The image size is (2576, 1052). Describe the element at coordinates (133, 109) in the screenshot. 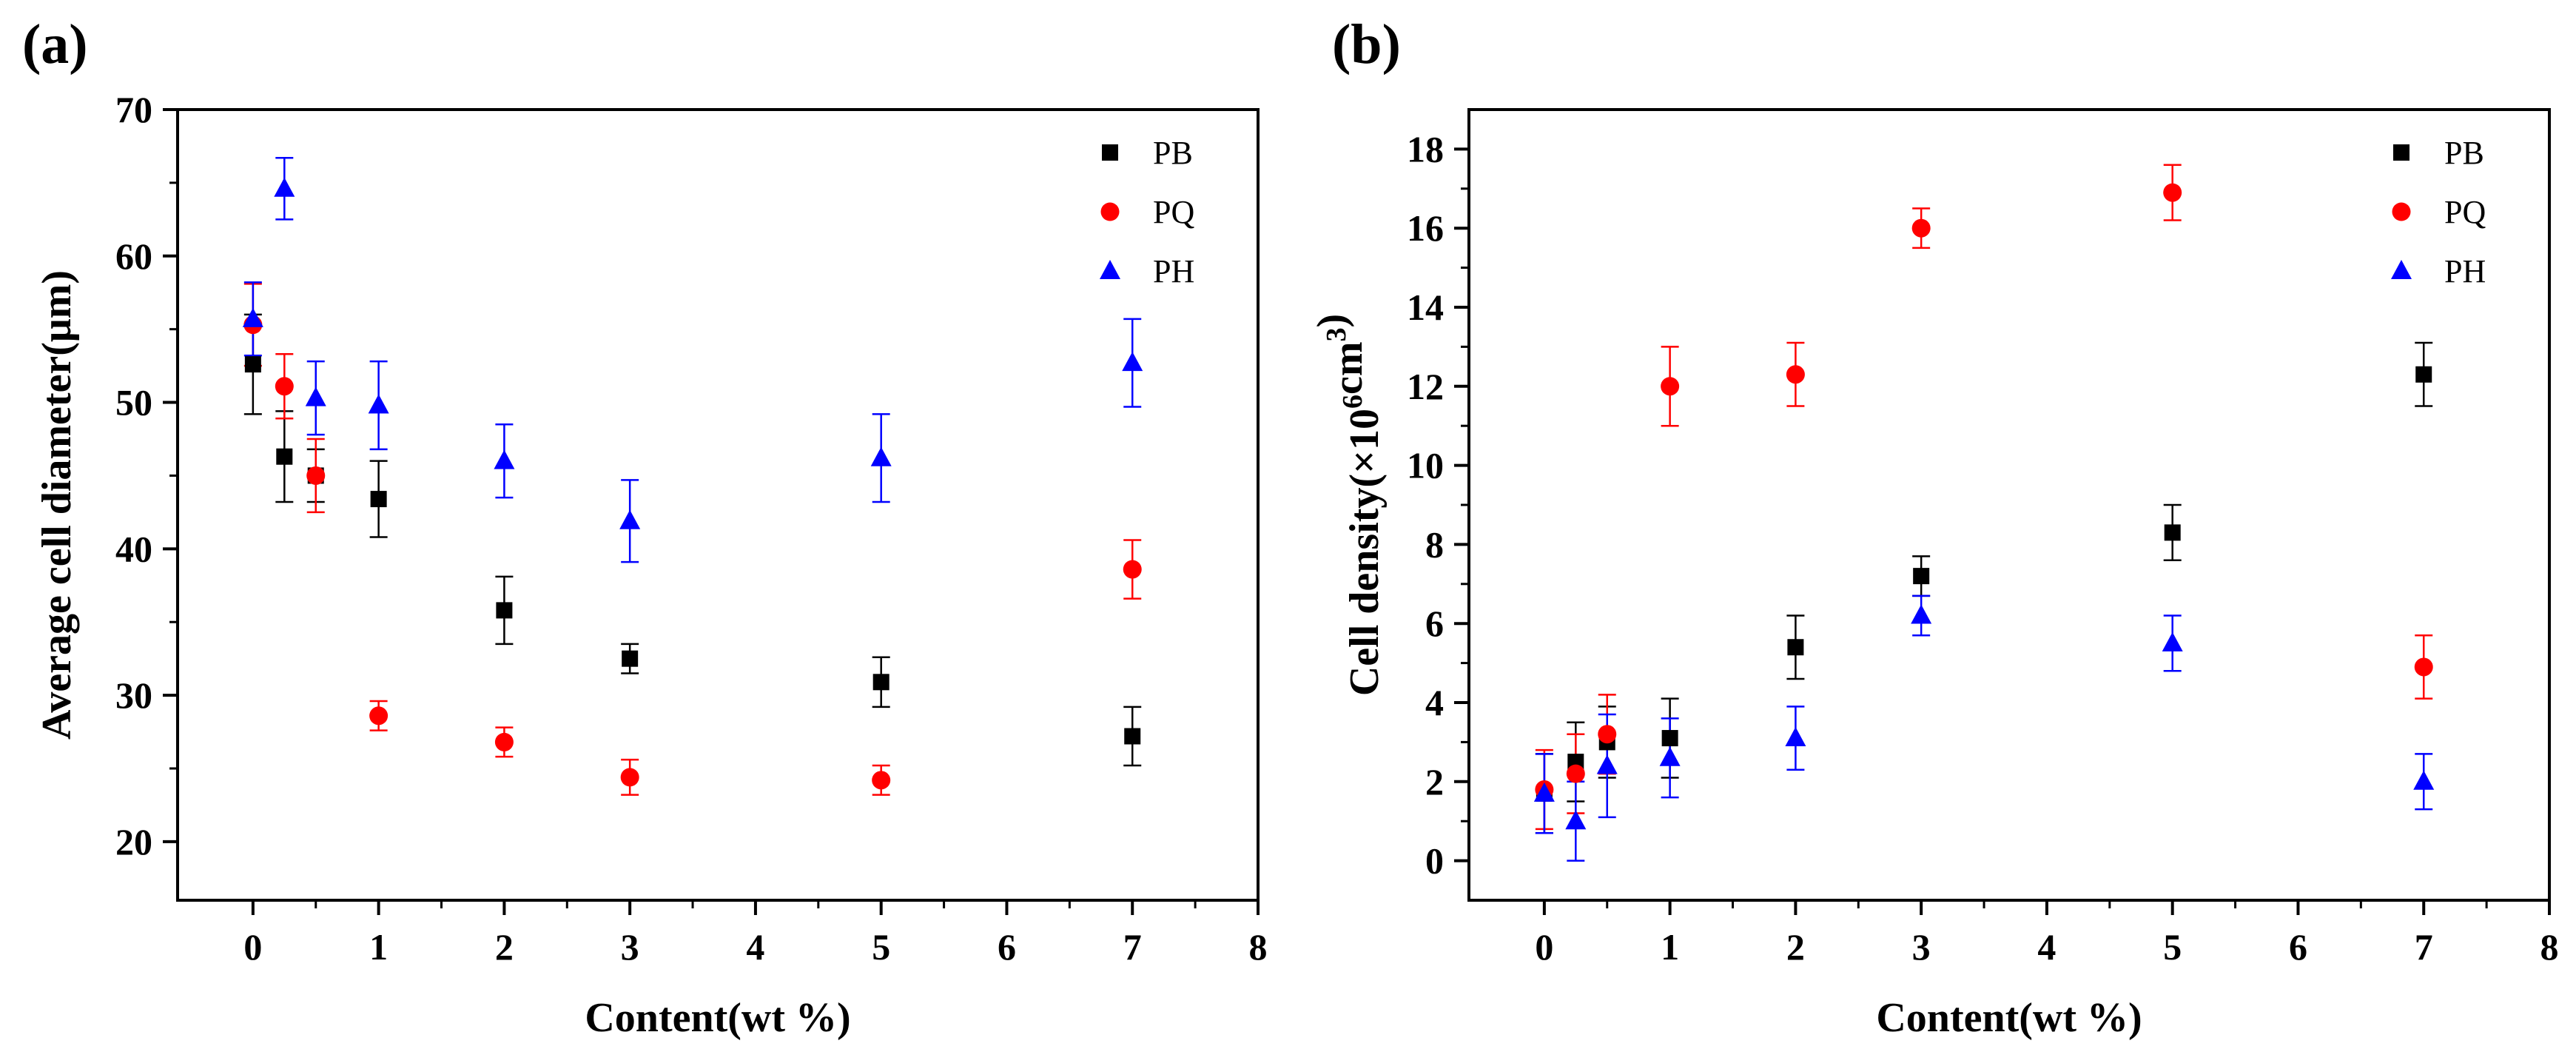

I see `y-tick-label: 70` at that location.